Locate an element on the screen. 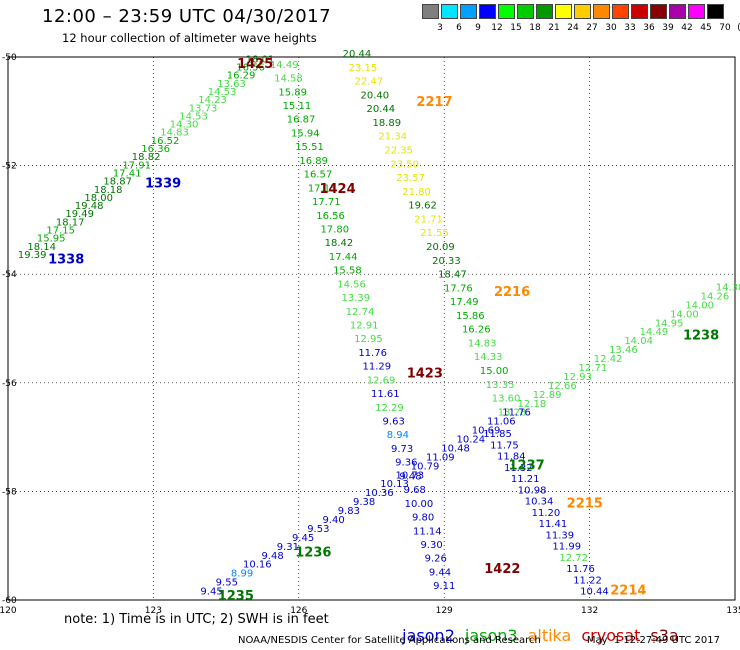  wave-height-value: 15.89 is located at coordinates (292, 92).